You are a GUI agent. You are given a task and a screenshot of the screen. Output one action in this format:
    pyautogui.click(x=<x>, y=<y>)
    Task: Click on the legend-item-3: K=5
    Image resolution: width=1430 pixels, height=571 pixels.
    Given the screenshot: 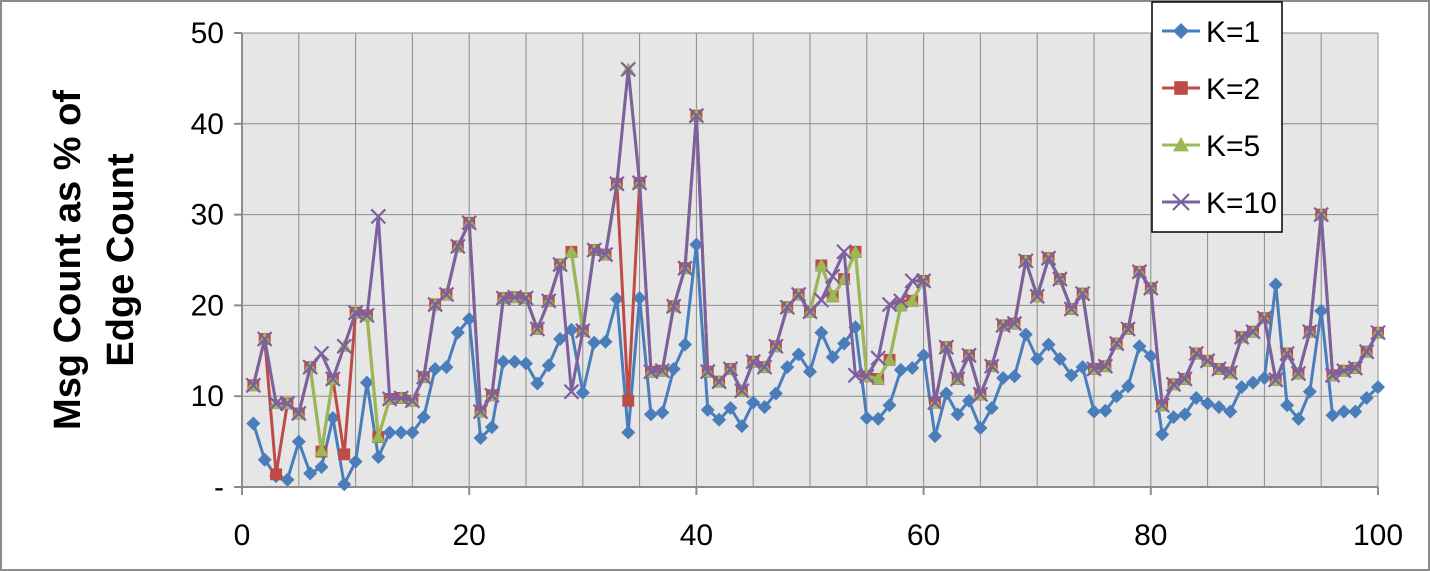 What is the action you would take?
    pyautogui.click(x=1211, y=146)
    